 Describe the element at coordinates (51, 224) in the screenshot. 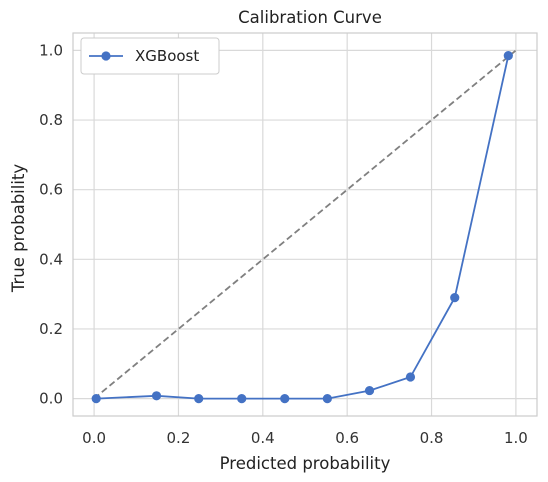

I see `y-tick-labels: 0.0 0.2 0.4 0.6 0.8 1.0` at that location.